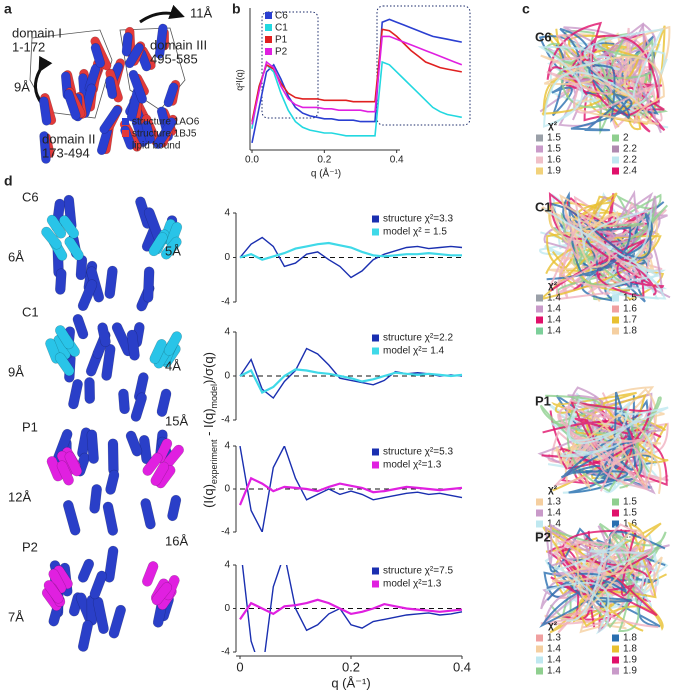 The width and height of the screenshot is (685, 690). I want to click on x-axis-label: q (Å⁻¹), so click(326, 173).